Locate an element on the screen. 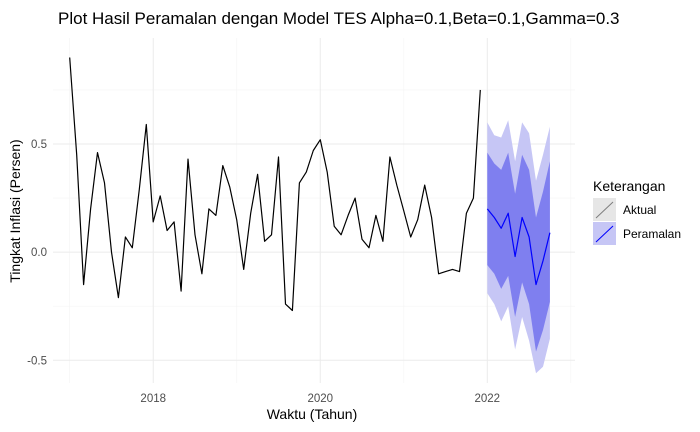 Image resolution: width=700 pixels, height=432 pixels. y-tick-label: -0.5 is located at coordinates (37, 361).